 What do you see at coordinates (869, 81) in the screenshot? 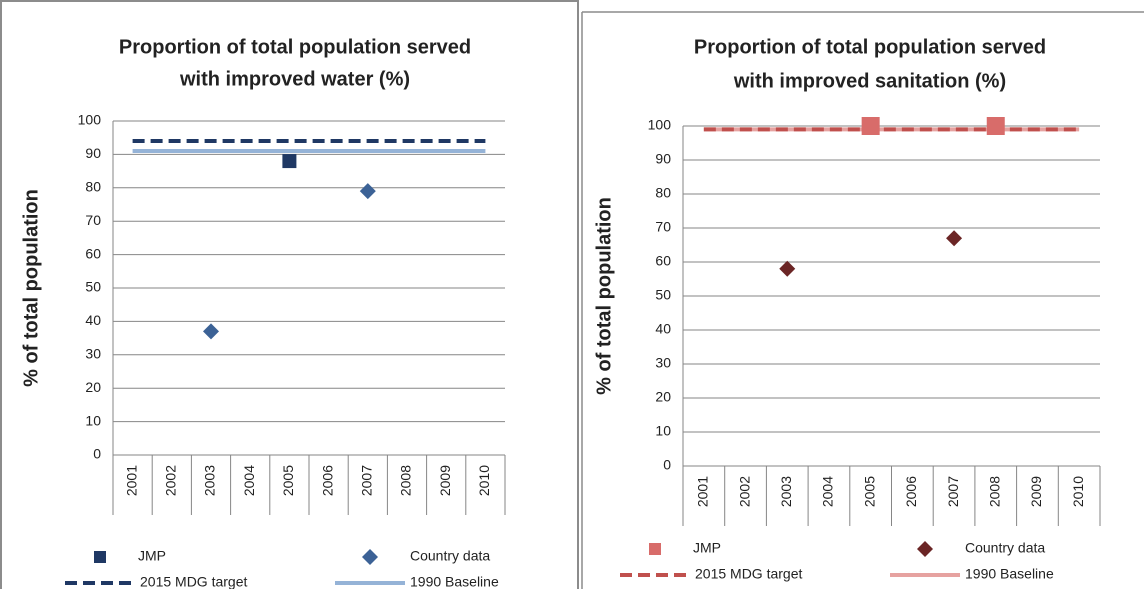
I see `chart-title: with improved sanitation (%)` at bounding box center [869, 81].